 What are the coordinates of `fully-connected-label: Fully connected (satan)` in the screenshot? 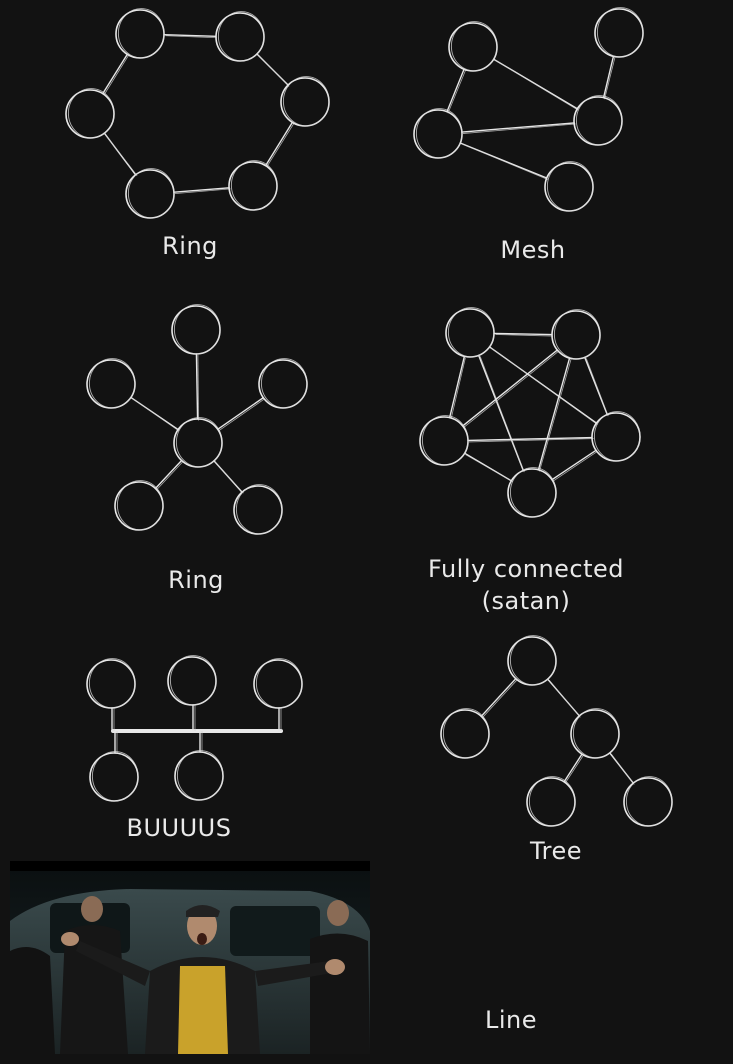 It's located at (526, 585).